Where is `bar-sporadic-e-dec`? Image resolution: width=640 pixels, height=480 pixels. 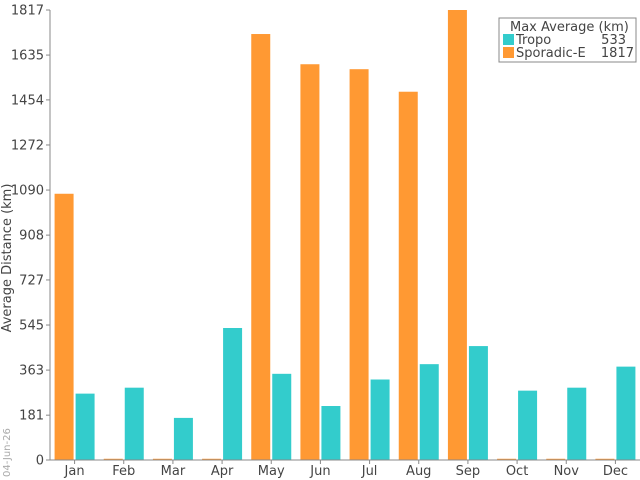
bar-sporadic-e-dec is located at coordinates (605, 459).